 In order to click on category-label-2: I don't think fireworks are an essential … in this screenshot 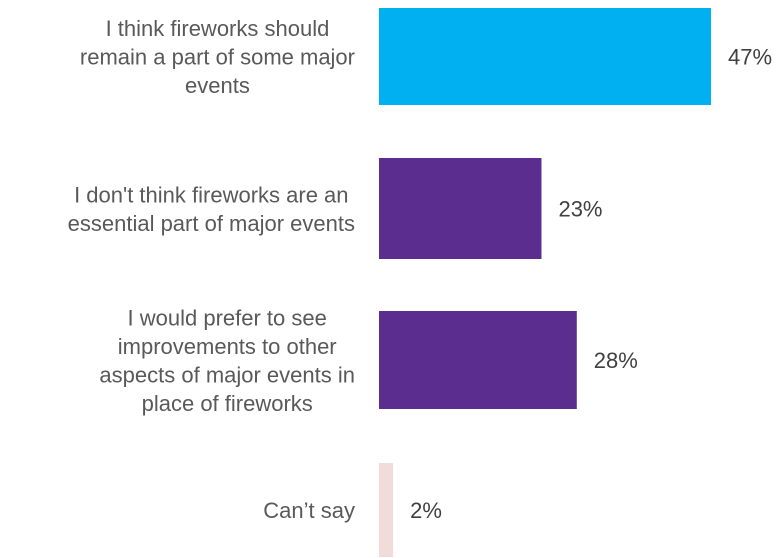, I will do `click(211, 209)`.